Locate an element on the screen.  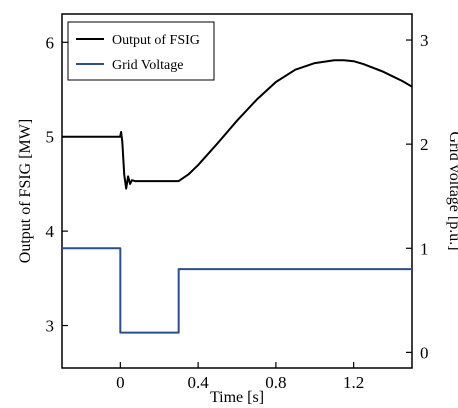
y-left-tick-label-6: 6 is located at coordinates (50, 42).